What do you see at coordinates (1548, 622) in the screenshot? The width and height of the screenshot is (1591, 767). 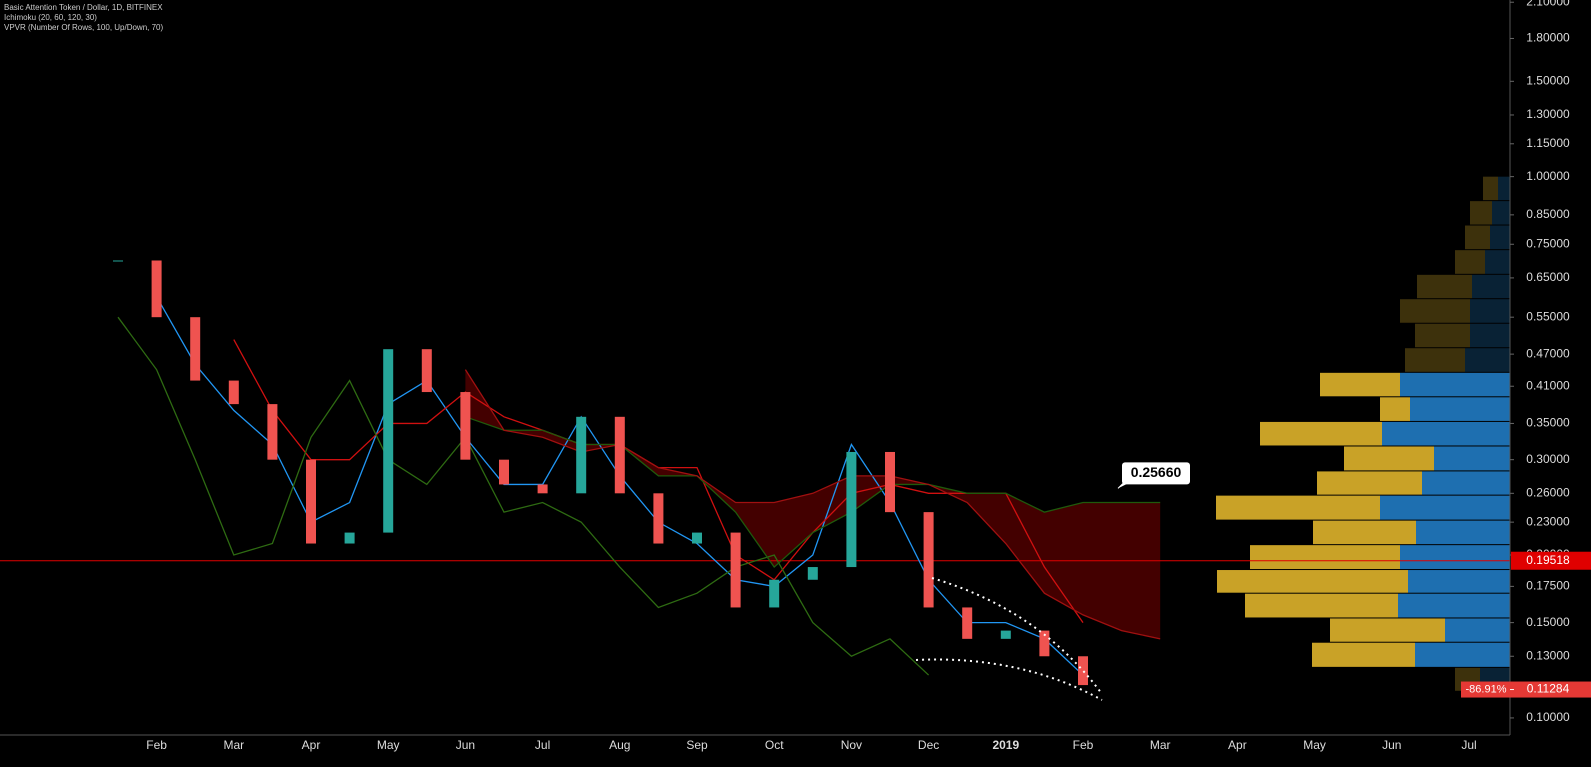 I see `y-tick-label: 0.15000` at bounding box center [1548, 622].